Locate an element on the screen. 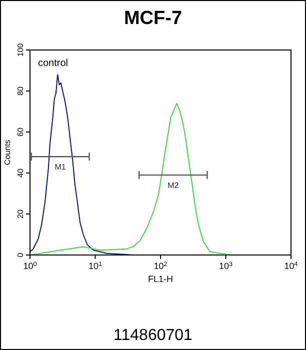 The image size is (306, 350). y-tick-label: 0 is located at coordinates (20, 255).